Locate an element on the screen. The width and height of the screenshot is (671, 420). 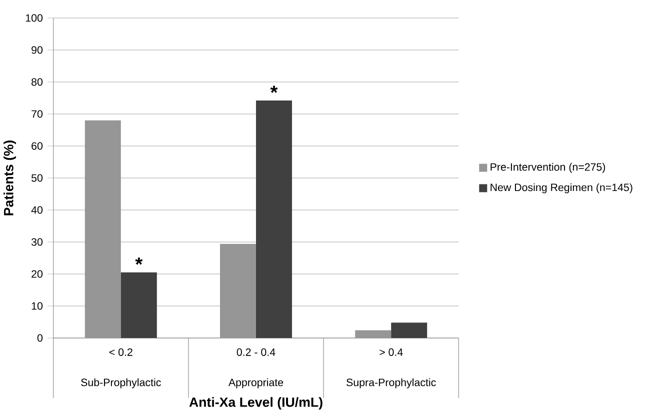
y-tick-label: 70 is located at coordinates (37, 114).